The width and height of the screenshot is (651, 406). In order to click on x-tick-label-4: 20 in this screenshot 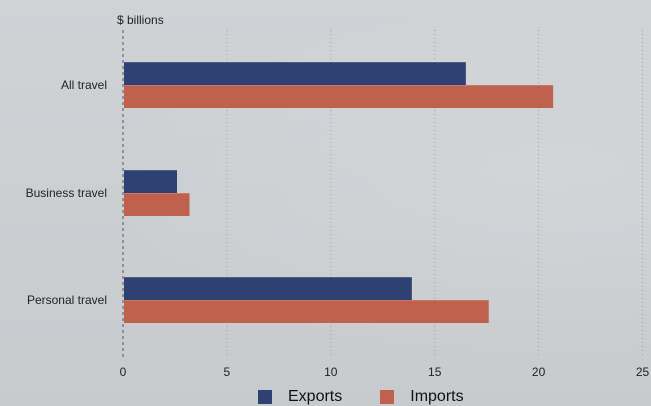, I will do `click(539, 372)`.